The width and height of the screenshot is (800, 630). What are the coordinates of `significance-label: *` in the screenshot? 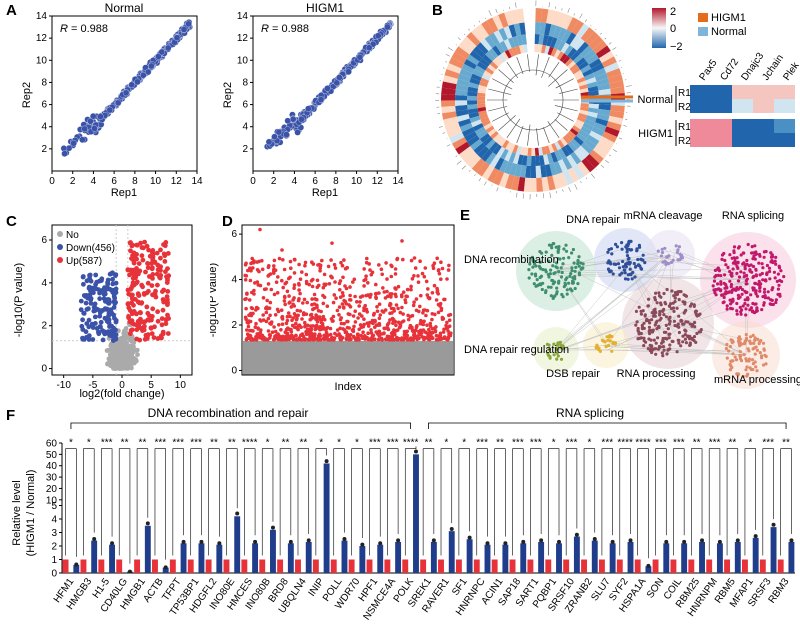 It's located at (89, 443).